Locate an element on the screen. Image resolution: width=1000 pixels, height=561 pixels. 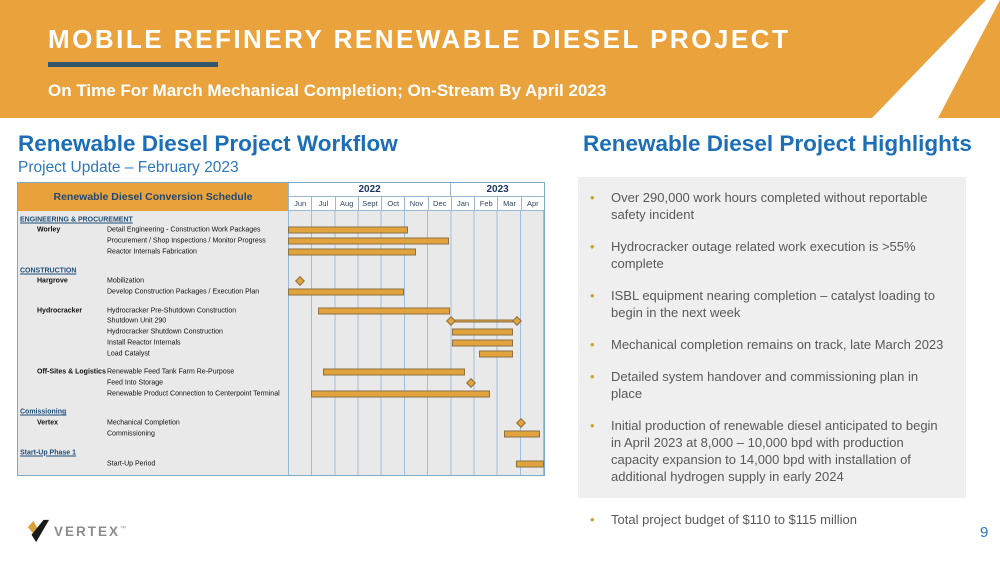
gantt-owner-label: Hargrove is located at coordinates (52, 281).